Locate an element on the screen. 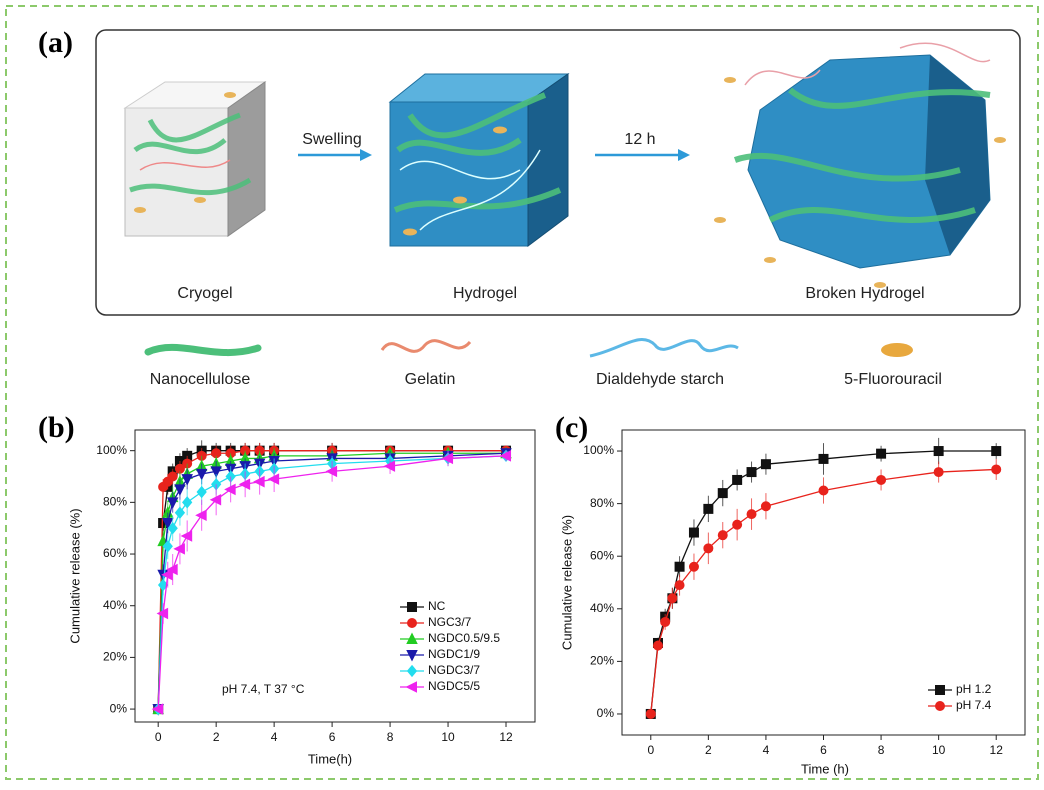  x-tick-label: 6 is located at coordinates (332, 737).